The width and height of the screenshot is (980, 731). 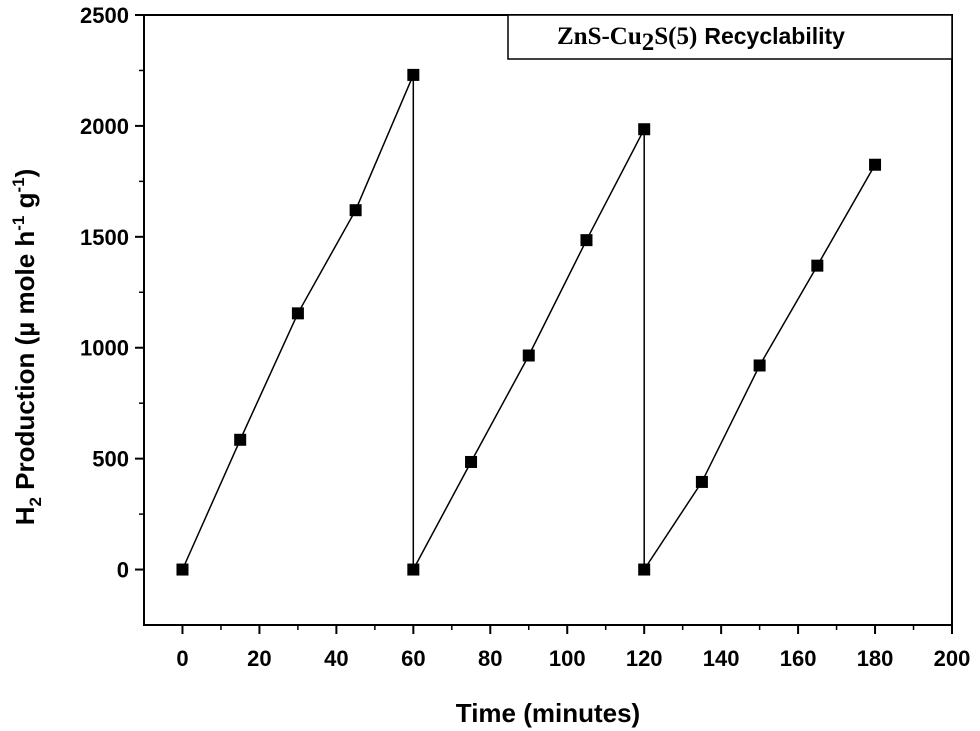 What do you see at coordinates (701, 39) in the screenshot?
I see `legend-label: ZnS-Cu2S(5) Recyclability` at bounding box center [701, 39].